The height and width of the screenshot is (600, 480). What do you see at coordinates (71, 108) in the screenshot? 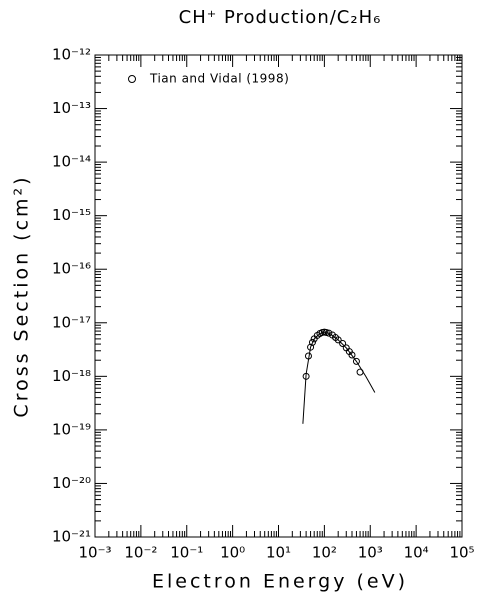
I see `y-tick-label: 10⁻¹³` at bounding box center [71, 108].